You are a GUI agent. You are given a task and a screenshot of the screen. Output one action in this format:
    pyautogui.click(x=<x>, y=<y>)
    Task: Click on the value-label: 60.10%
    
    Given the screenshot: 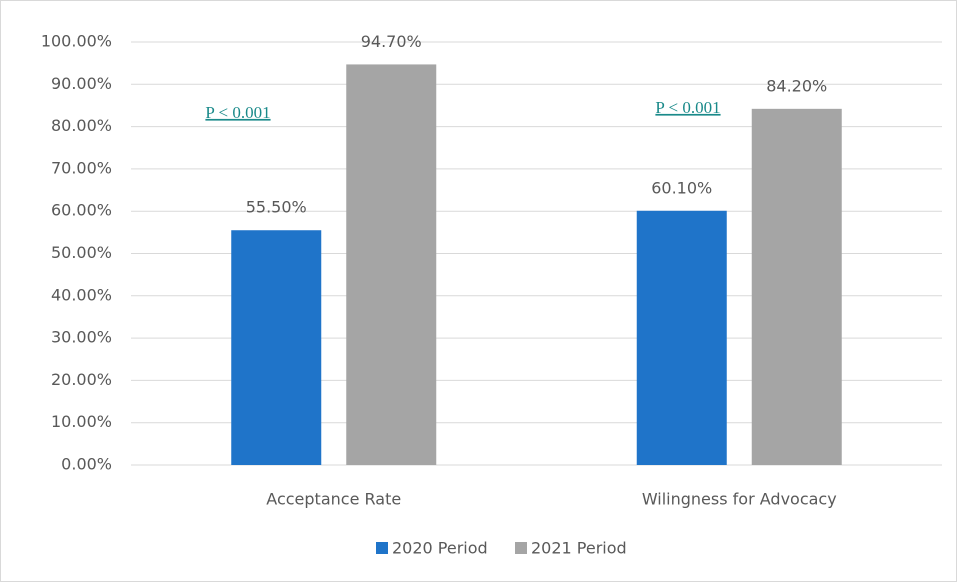 What is the action you would take?
    pyautogui.click(x=681, y=187)
    